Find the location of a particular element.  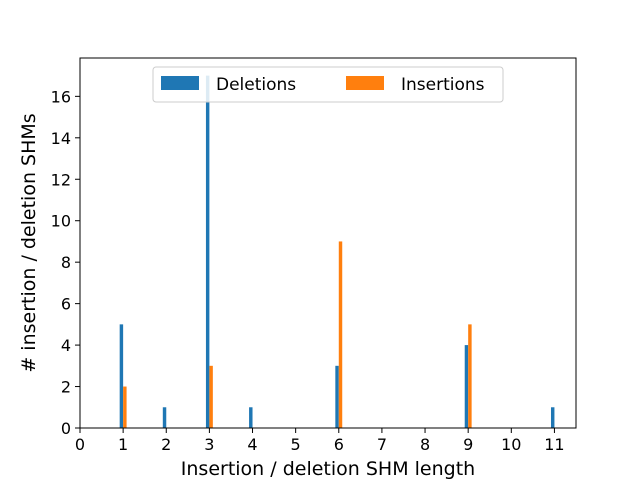

y-tick-label: 4 is located at coordinates (66, 345).